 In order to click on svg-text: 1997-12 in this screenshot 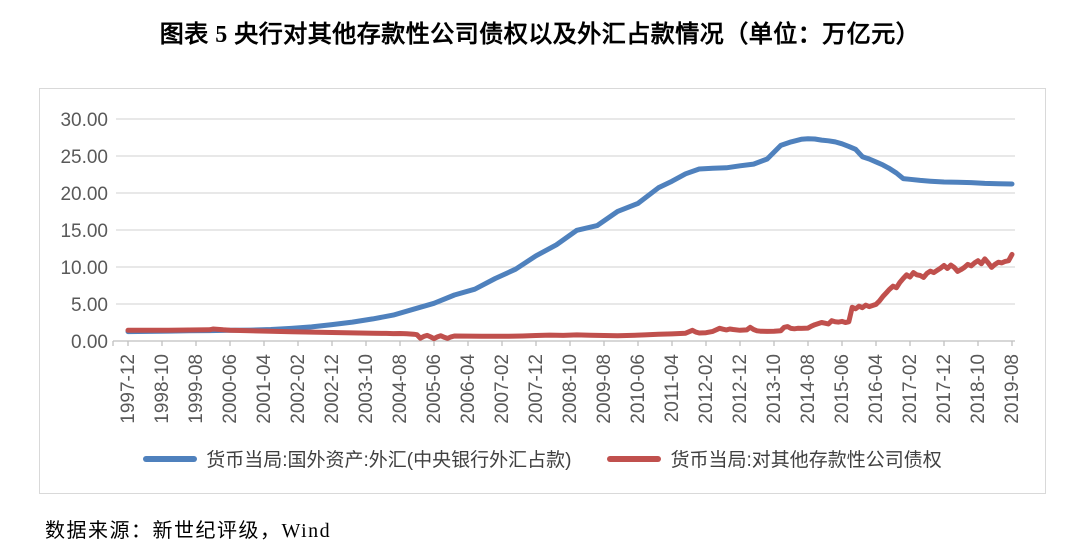, I will do `click(128, 389)`.